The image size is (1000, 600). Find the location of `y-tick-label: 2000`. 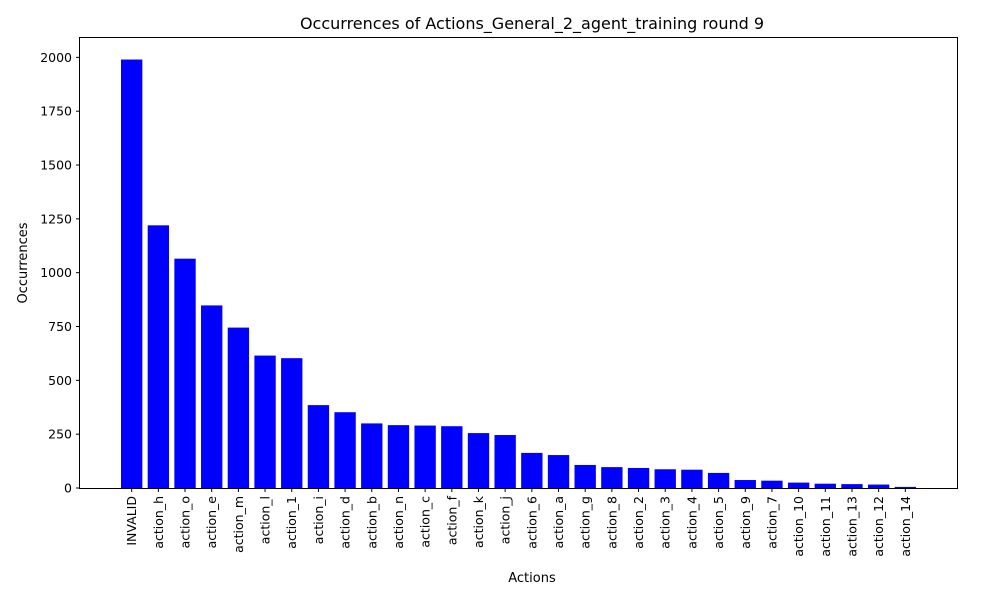

y-tick-label: 2000 is located at coordinates (56, 57).